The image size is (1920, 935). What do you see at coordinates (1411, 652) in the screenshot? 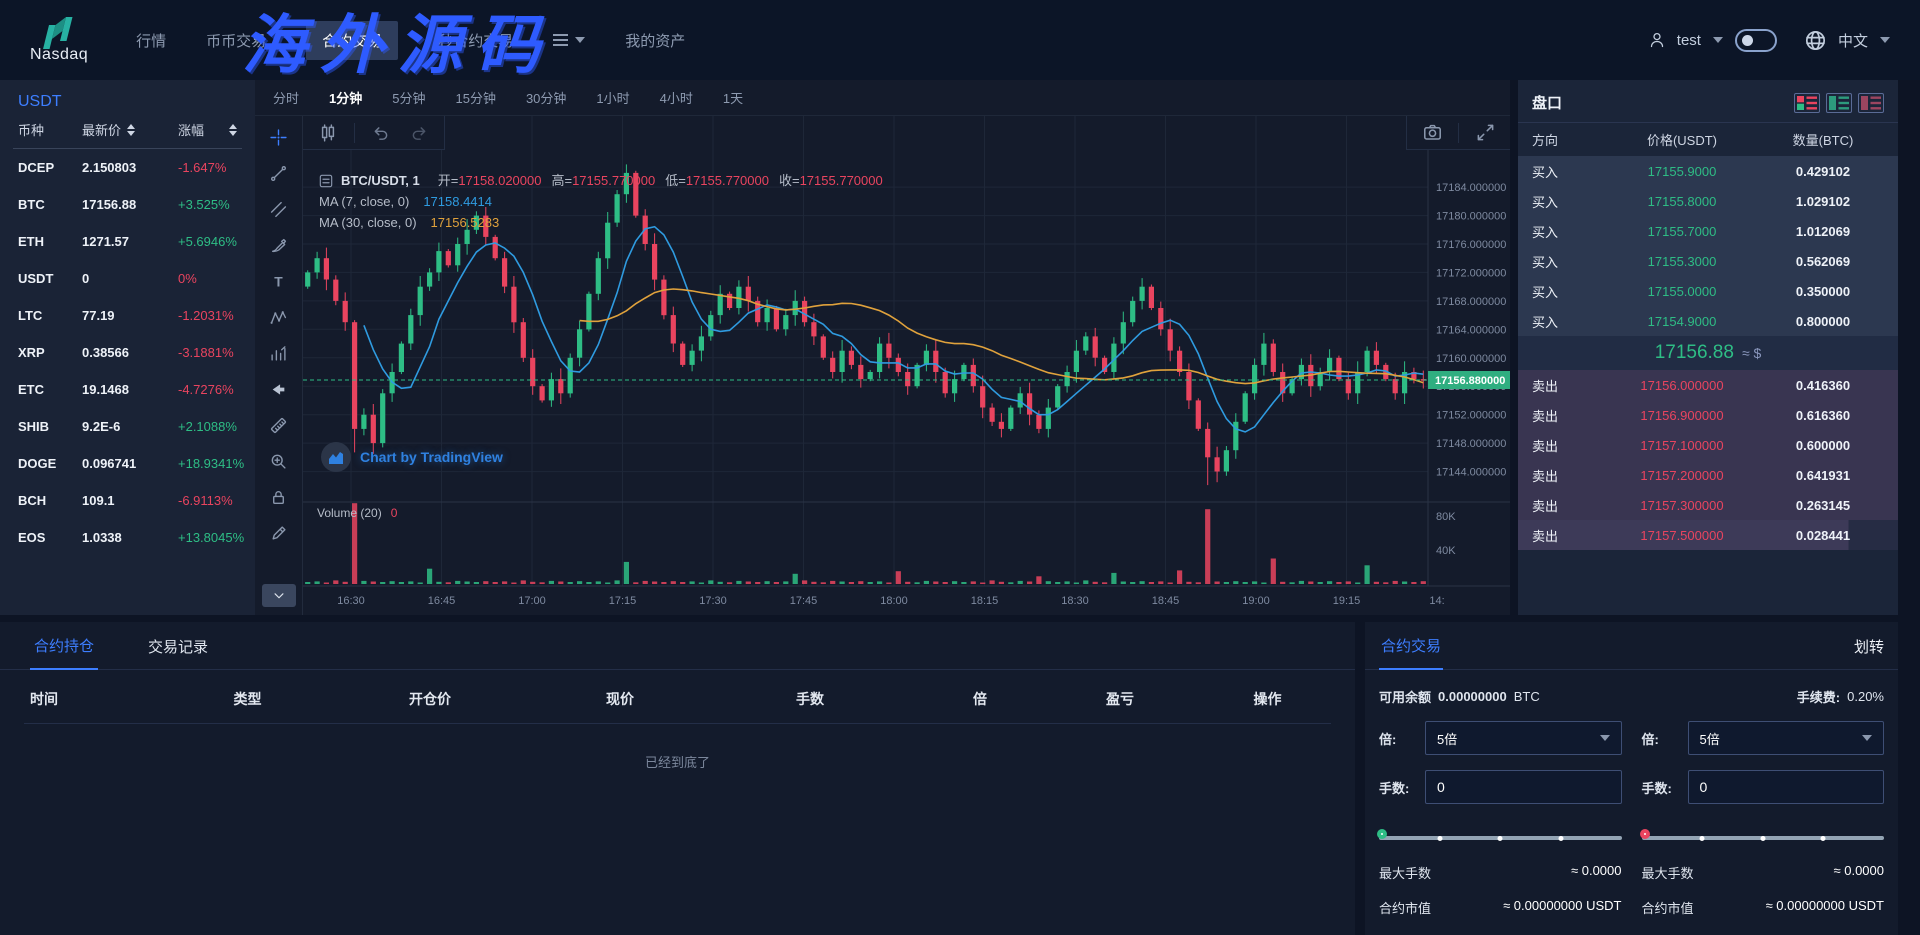
I see `tab-contract-trade: 合约交易` at bounding box center [1411, 652].